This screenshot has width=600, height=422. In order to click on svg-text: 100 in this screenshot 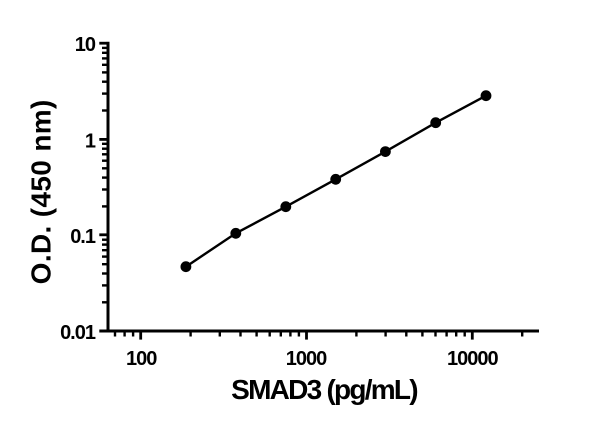, I will do `click(141, 359)`.